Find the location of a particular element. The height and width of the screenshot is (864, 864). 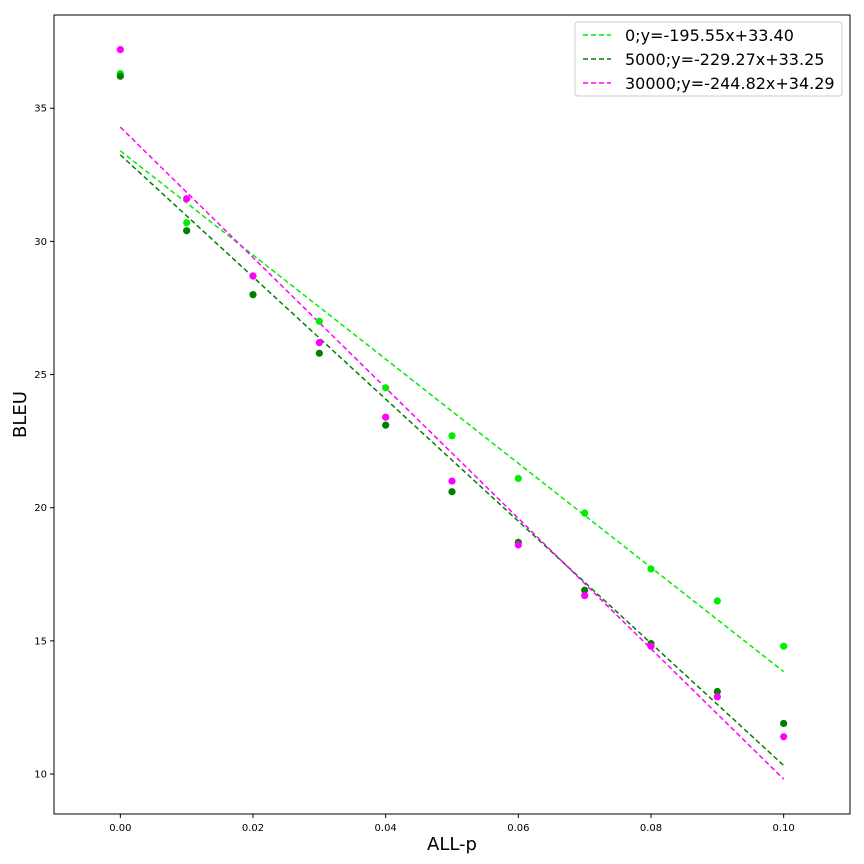

x-axis: 0.00 0.02 0.04 0.06 0.08 0.10 is located at coordinates (452, 824).